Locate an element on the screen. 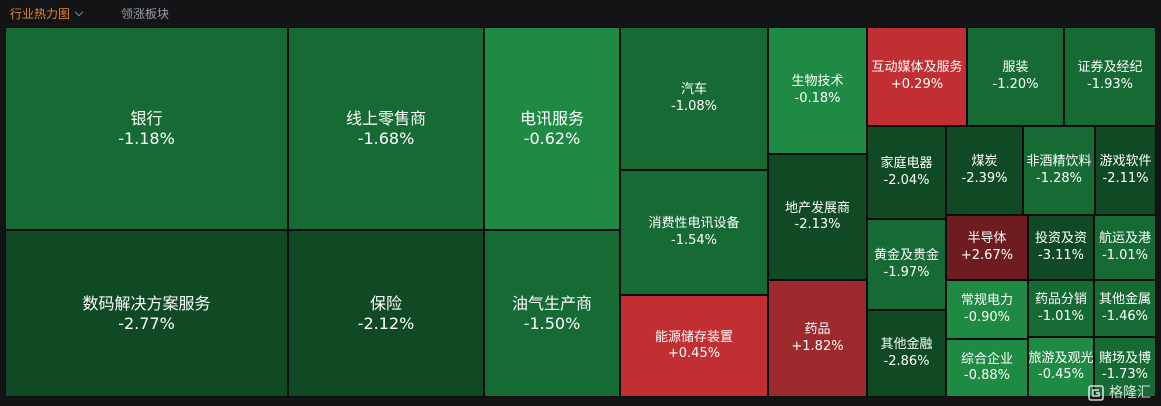 This screenshot has width=1161, height=406. treemap-tile: 非酒精饮料 -1.28% is located at coordinates (1059, 170).